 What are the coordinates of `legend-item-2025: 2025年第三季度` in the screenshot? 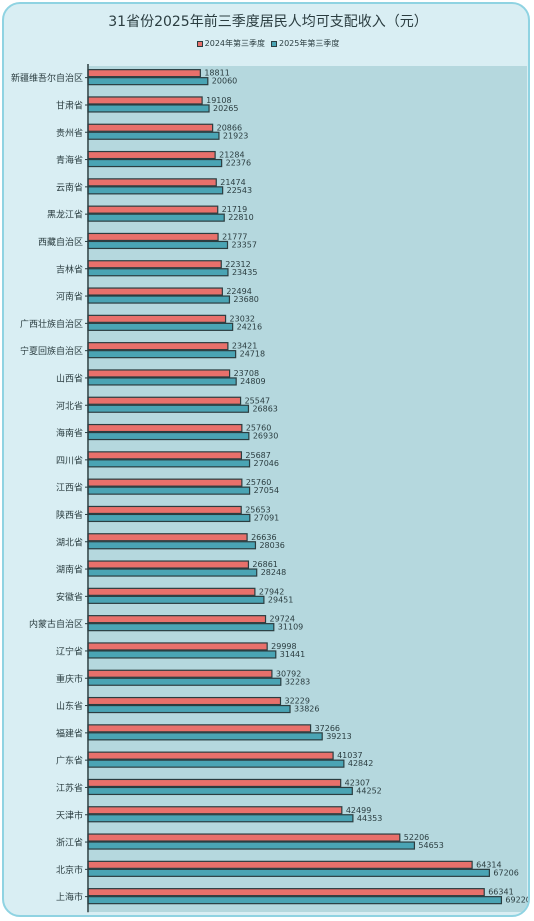 It's located at (305, 43).